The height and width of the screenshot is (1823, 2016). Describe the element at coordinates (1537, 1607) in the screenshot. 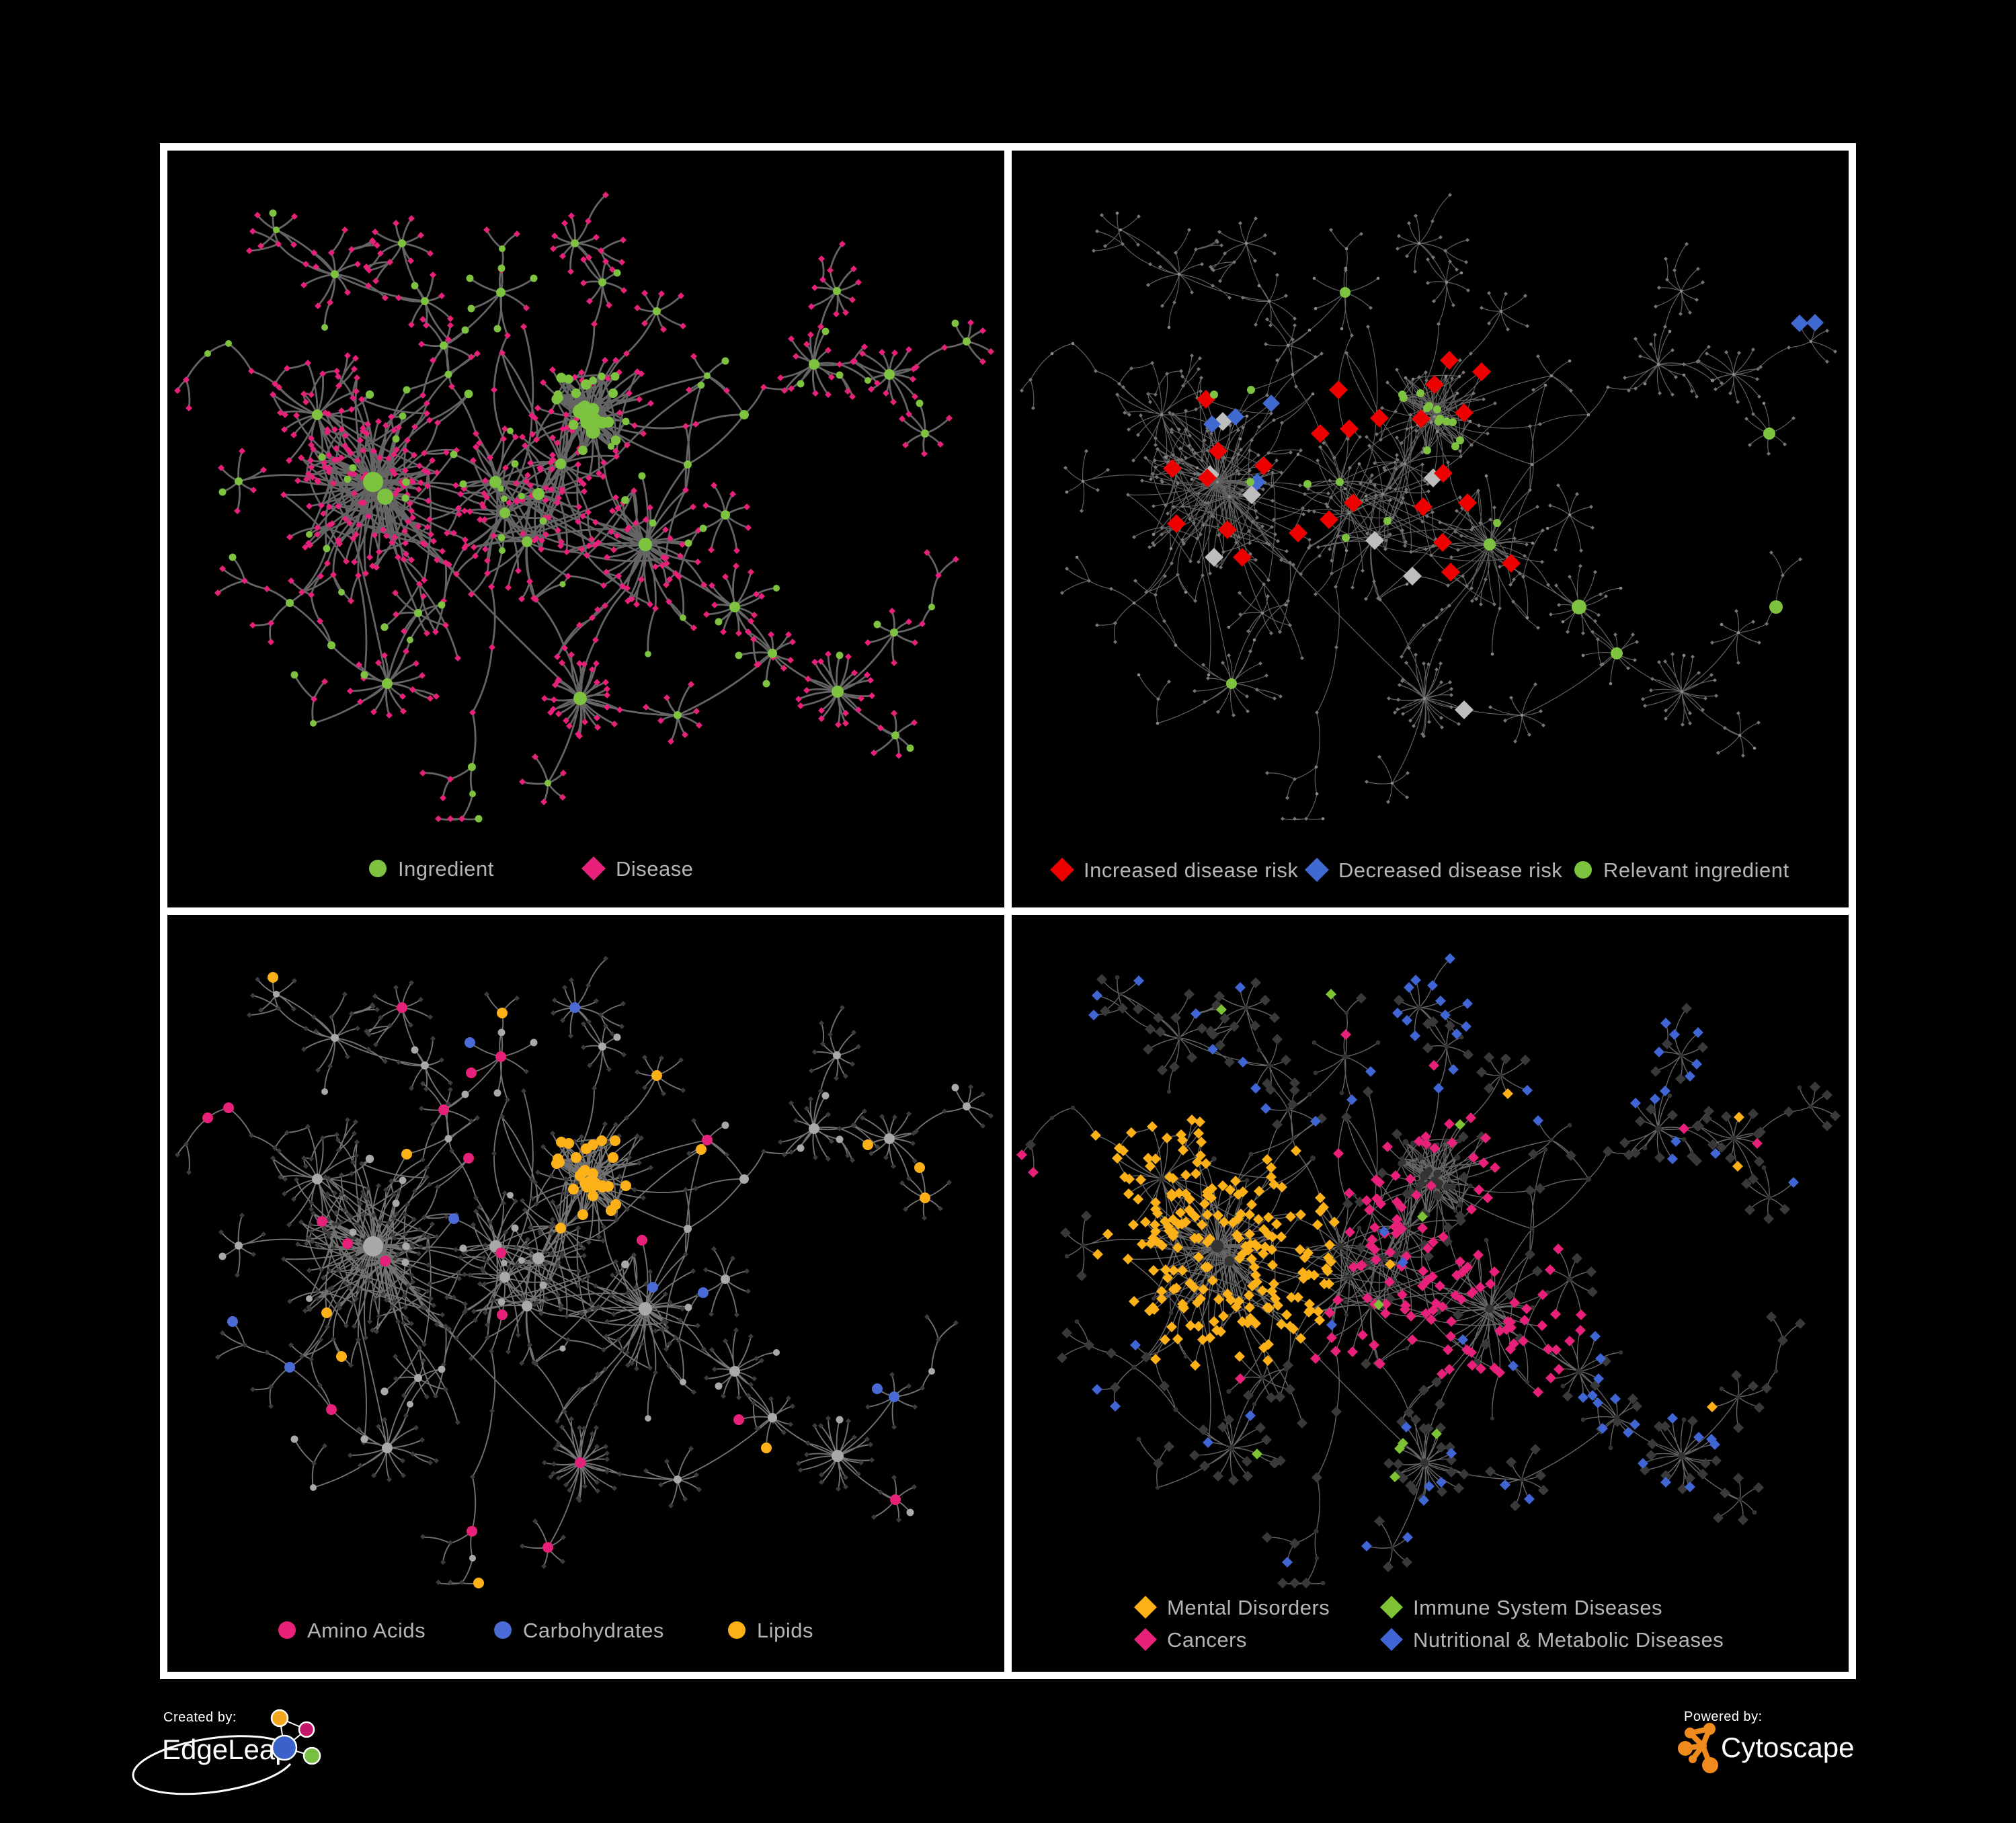

I see `svg-text: Immune System Diseases` at that location.